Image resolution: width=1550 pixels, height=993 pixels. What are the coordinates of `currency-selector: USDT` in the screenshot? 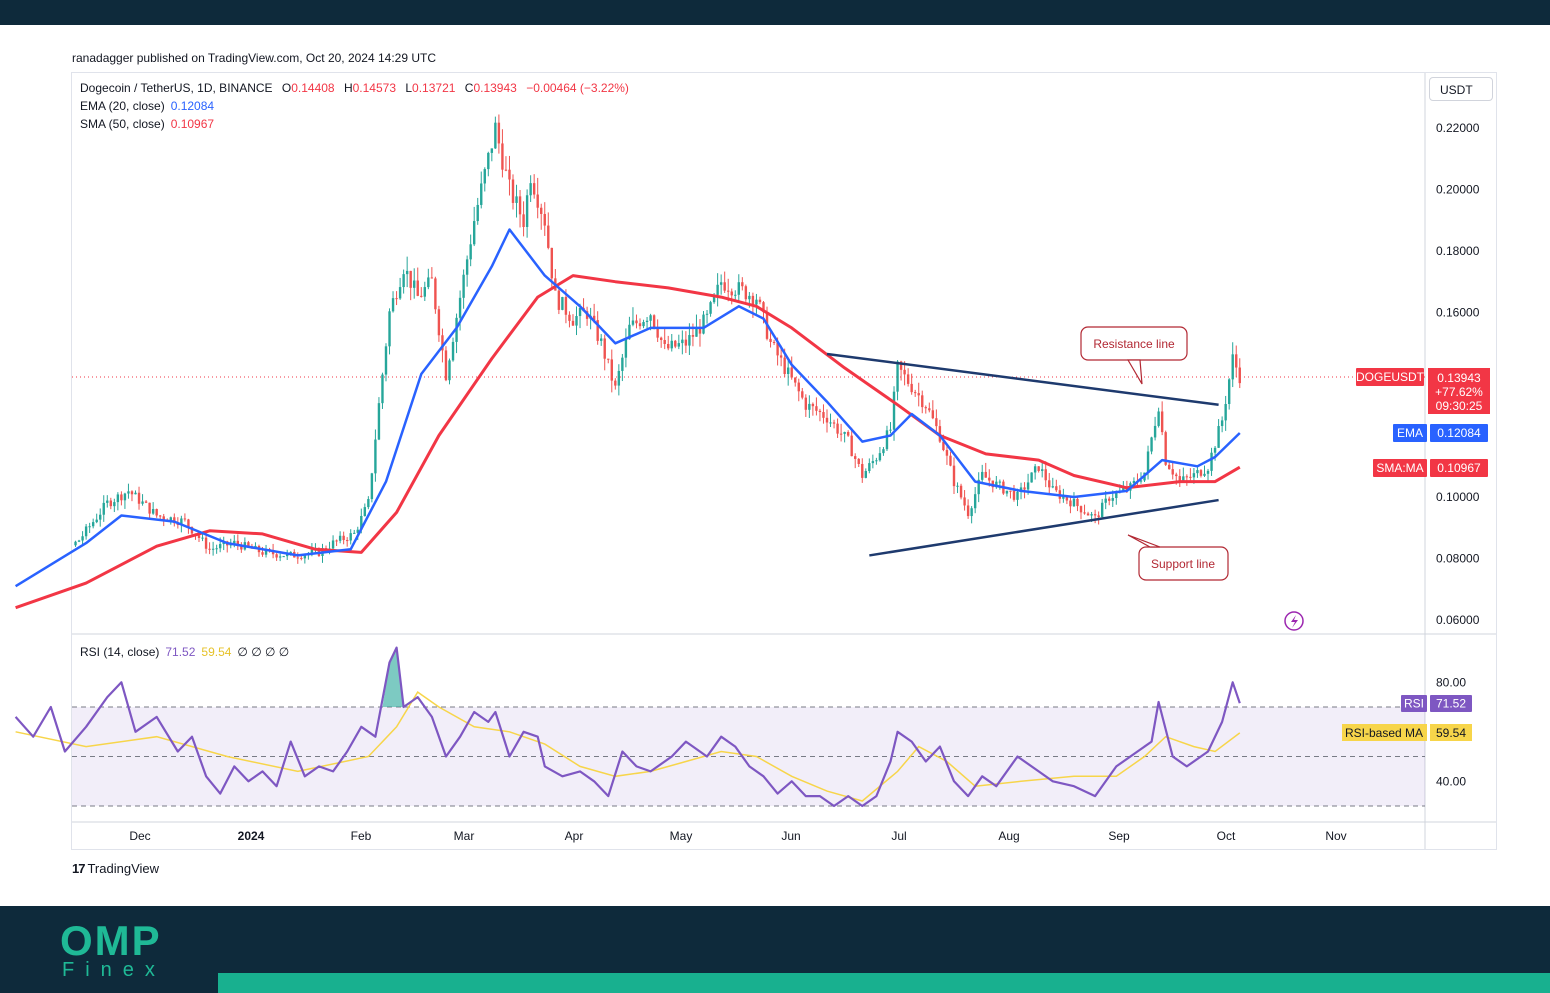 It's located at (1461, 89).